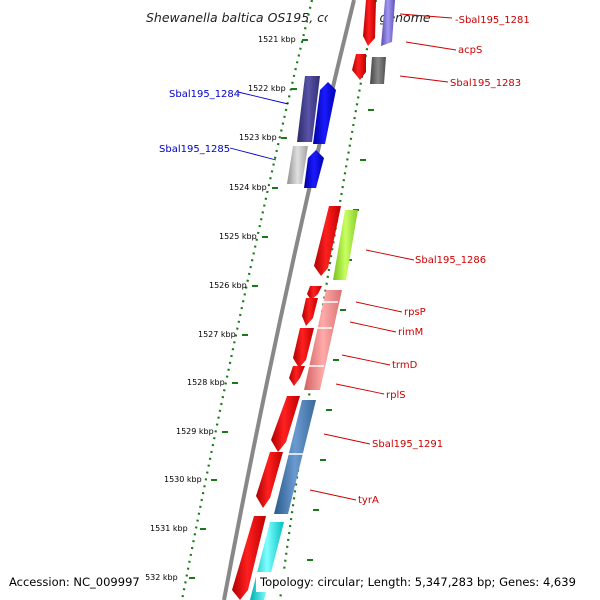 This screenshot has height=600, width=600. What do you see at coordinates (310, 312) in the screenshot?
I see `gene-arrow-rimm` at bounding box center [310, 312].